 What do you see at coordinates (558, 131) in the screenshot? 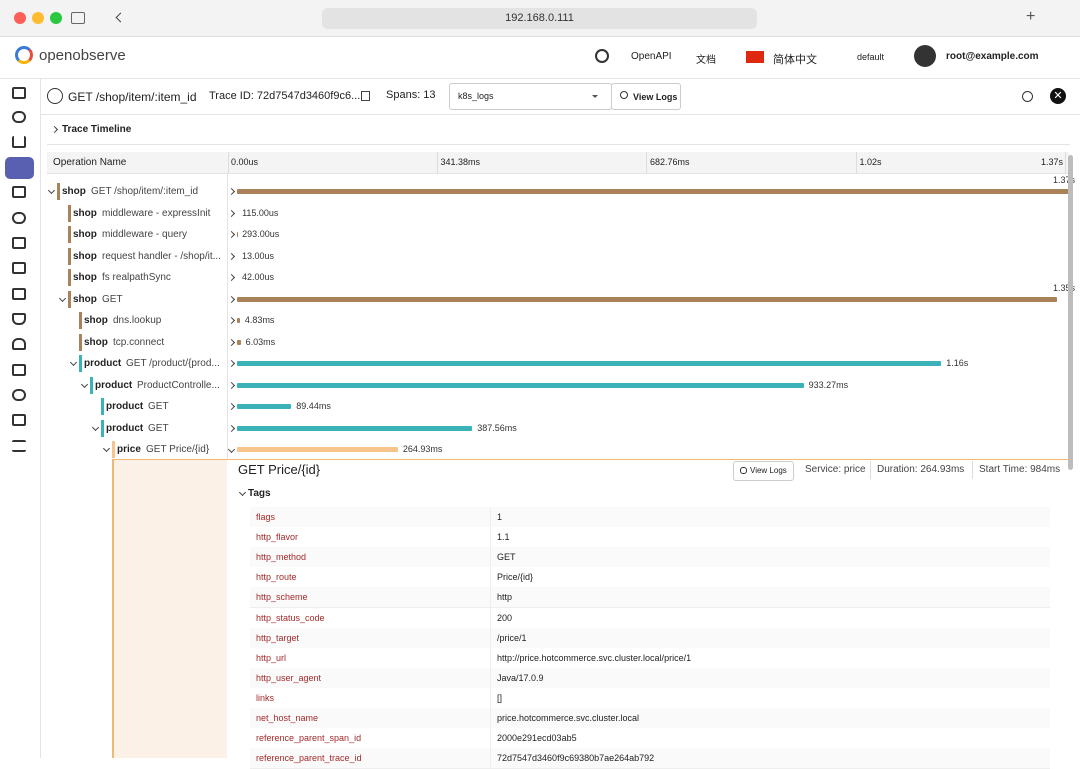
I see `timeline-toggle: Trace Timeline` at bounding box center [558, 131].